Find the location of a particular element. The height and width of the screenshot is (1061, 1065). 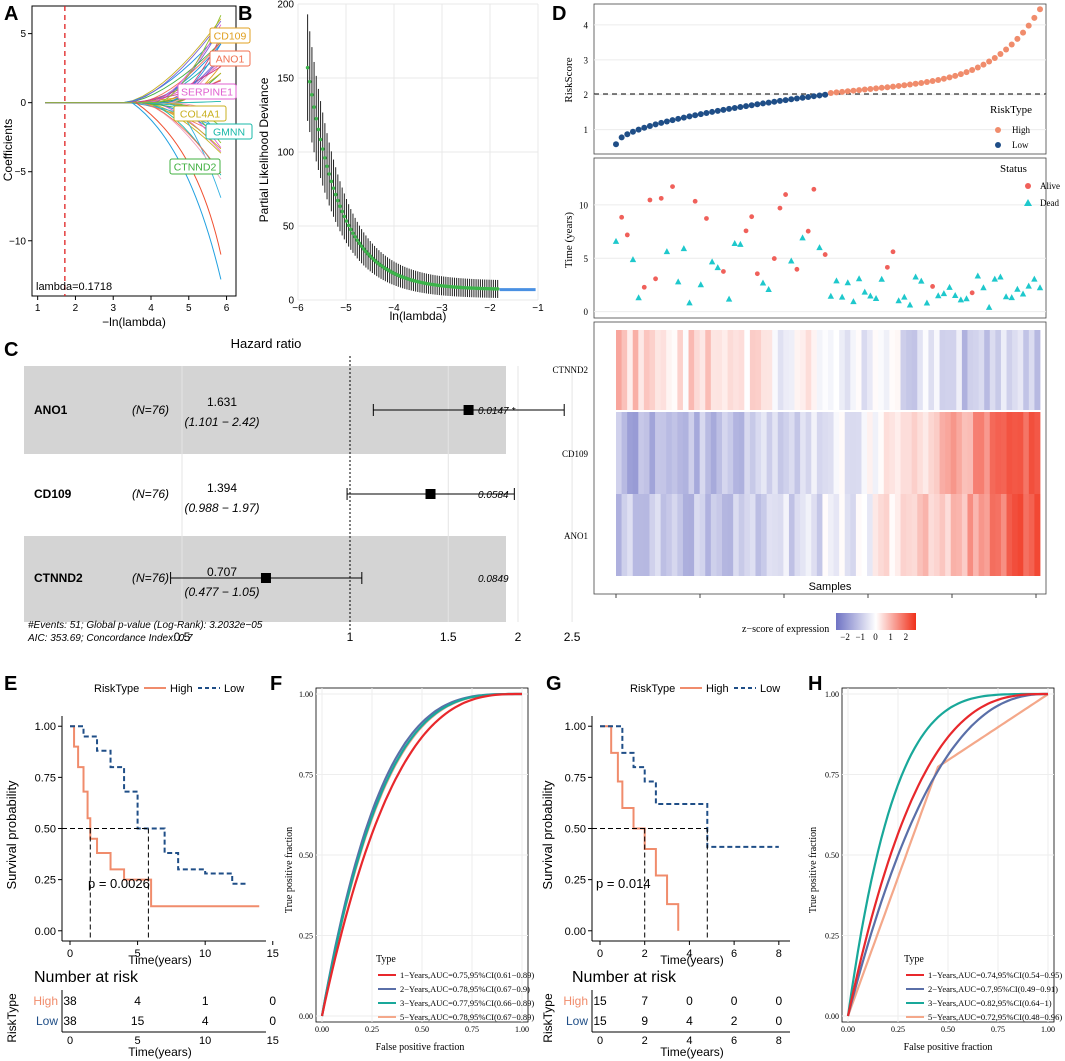

x-tick-label: −4 is located at coordinates (394, 308).